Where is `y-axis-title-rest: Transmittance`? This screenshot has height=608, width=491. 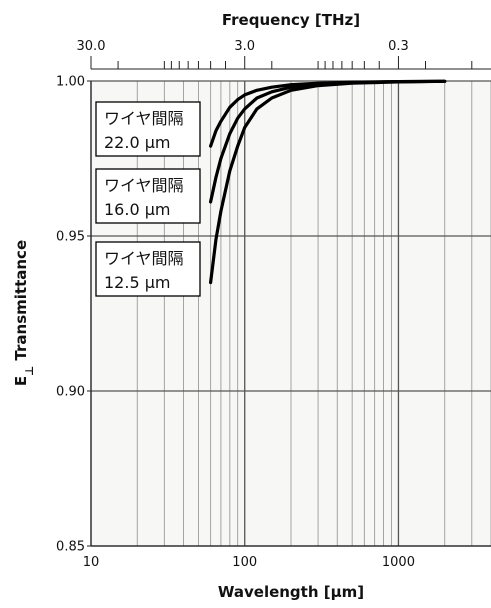
y-axis-title-rest: Transmittance is located at coordinates (21, 303).